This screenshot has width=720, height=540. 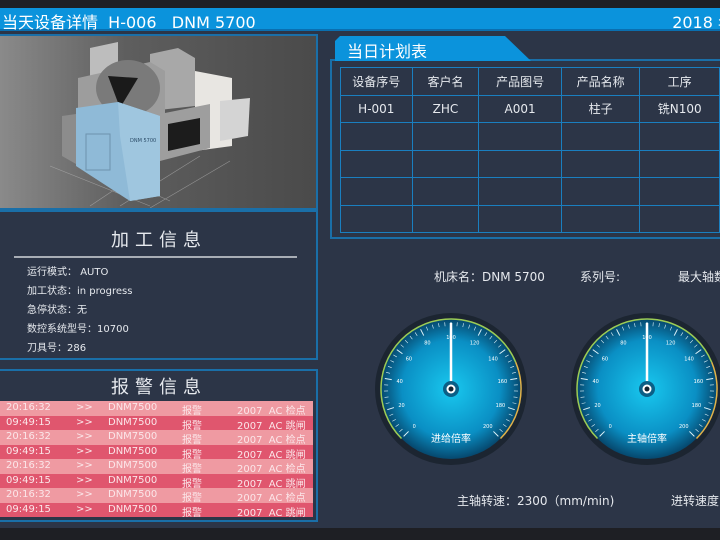 What do you see at coordinates (699, 277) in the screenshot?
I see `max-axes: 最大轴数` at bounding box center [699, 277].